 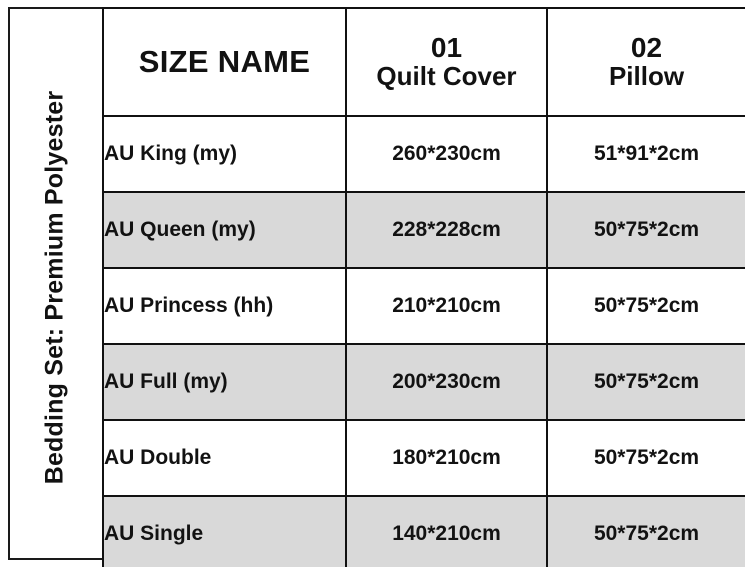 What do you see at coordinates (446, 154) in the screenshot?
I see `cell-quilt-cover-size: 260*230cm` at bounding box center [446, 154].